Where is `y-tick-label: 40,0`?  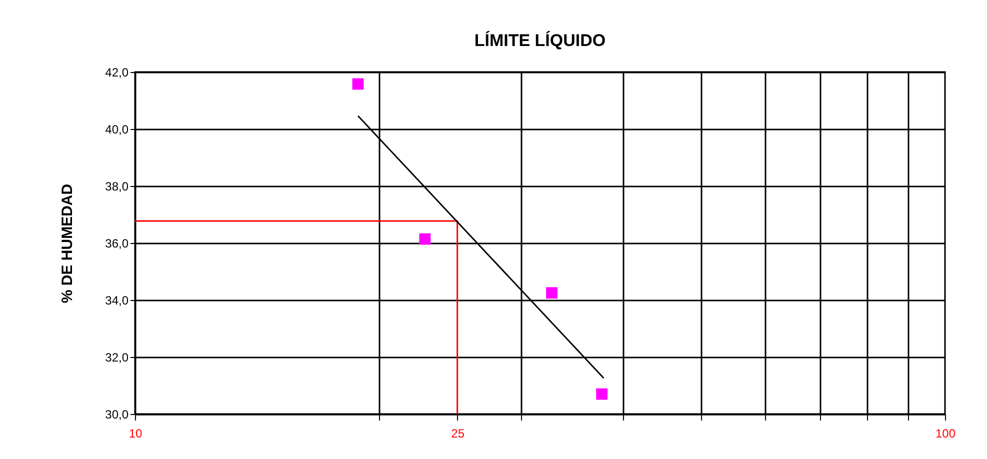
y-tick-label: 40,0 is located at coordinates (117, 129).